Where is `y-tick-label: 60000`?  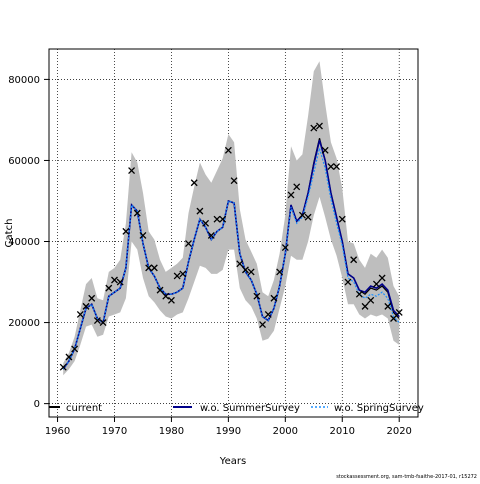 y-tick-label: 60000 is located at coordinates (24, 161).